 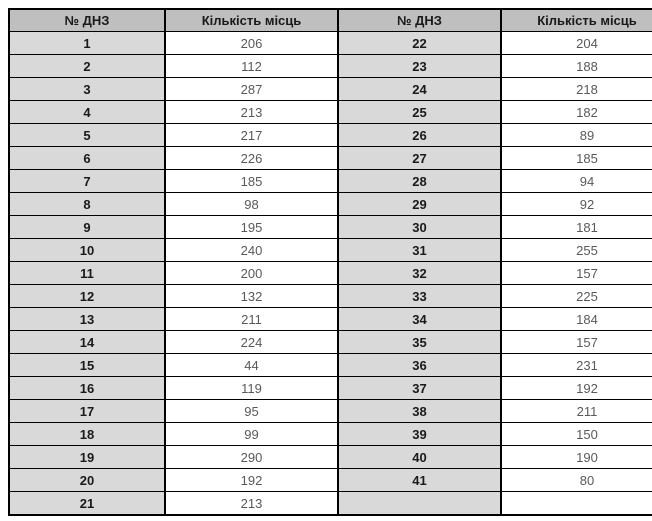 I want to click on header-places-count-left: Кількість місць, so click(x=251, y=20).